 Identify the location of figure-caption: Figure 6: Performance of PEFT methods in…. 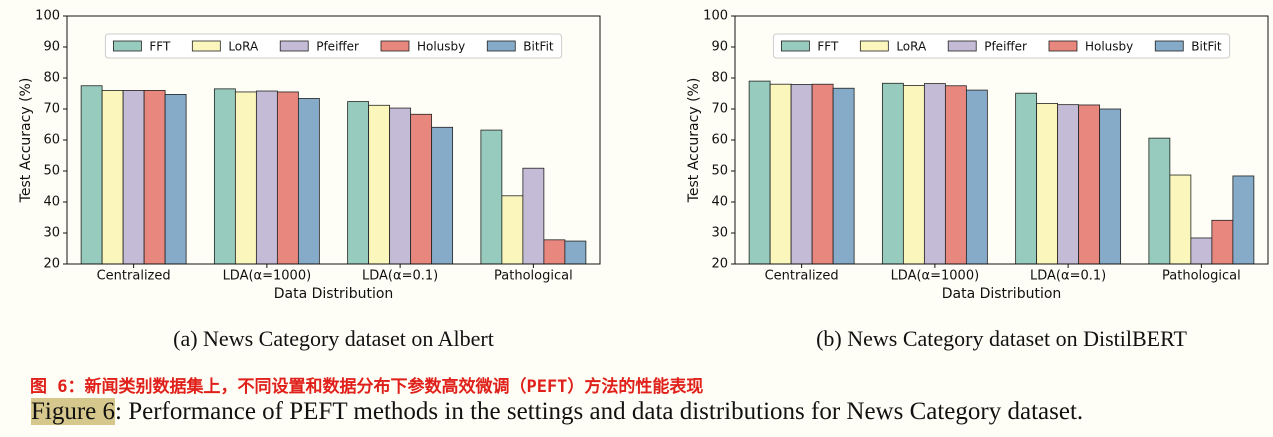
(557, 412).